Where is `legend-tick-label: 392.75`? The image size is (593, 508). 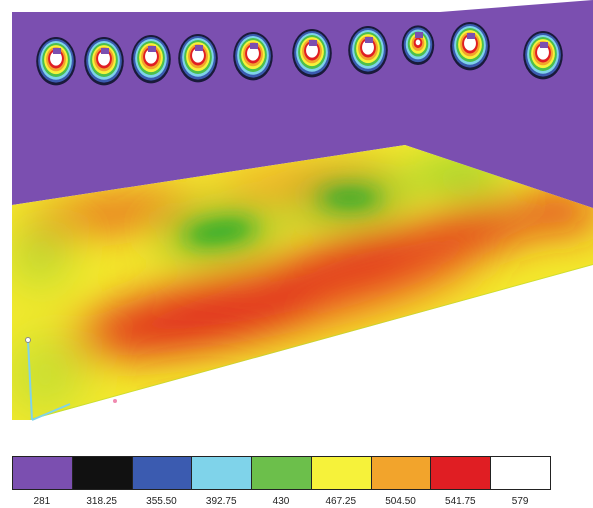
legend-tick-label: 392.75 is located at coordinates (221, 501).